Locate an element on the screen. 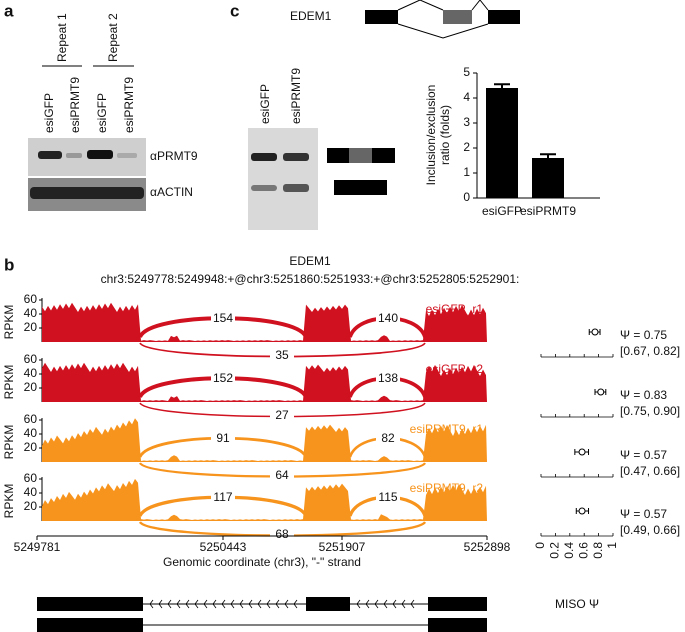  track-name: esiPRMT9_r1 is located at coordinates (447, 429).